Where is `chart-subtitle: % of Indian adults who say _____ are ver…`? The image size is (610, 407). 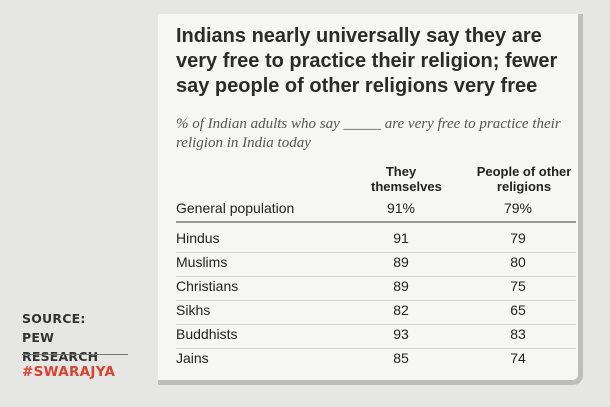 chart-subtitle: % of Indian adults who say _____ are ver… is located at coordinates (368, 133).